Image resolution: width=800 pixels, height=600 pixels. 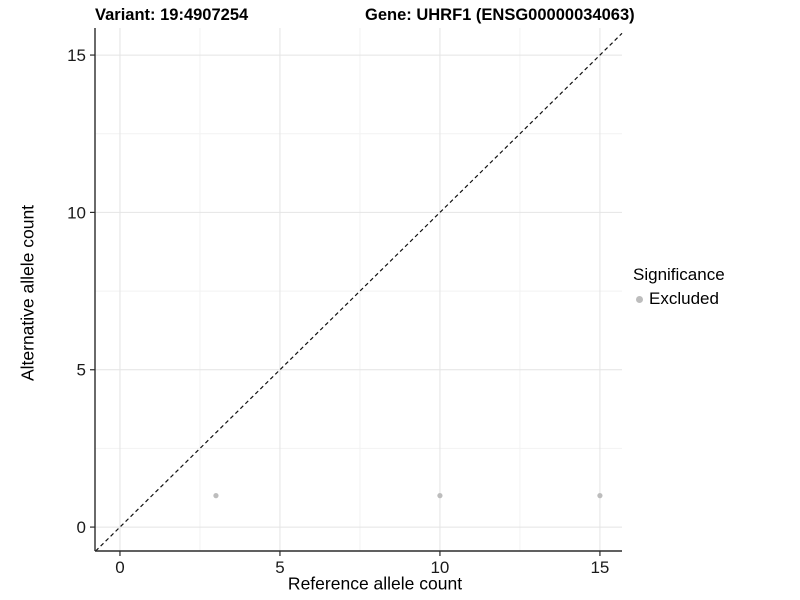 What do you see at coordinates (599, 567) in the screenshot?
I see `x-tick-label: 15` at bounding box center [599, 567].